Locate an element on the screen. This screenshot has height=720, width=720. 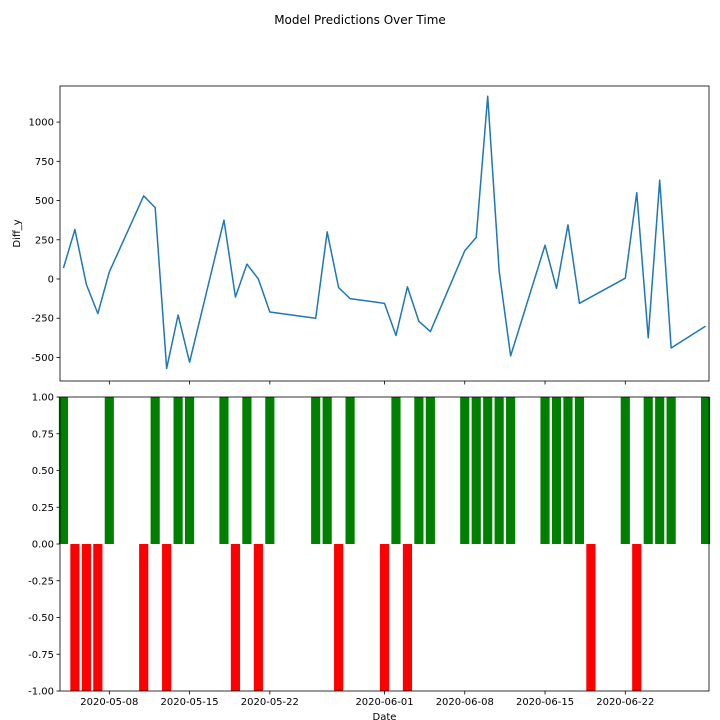
x-tick-label: 2020-05-08 is located at coordinates (109, 702).